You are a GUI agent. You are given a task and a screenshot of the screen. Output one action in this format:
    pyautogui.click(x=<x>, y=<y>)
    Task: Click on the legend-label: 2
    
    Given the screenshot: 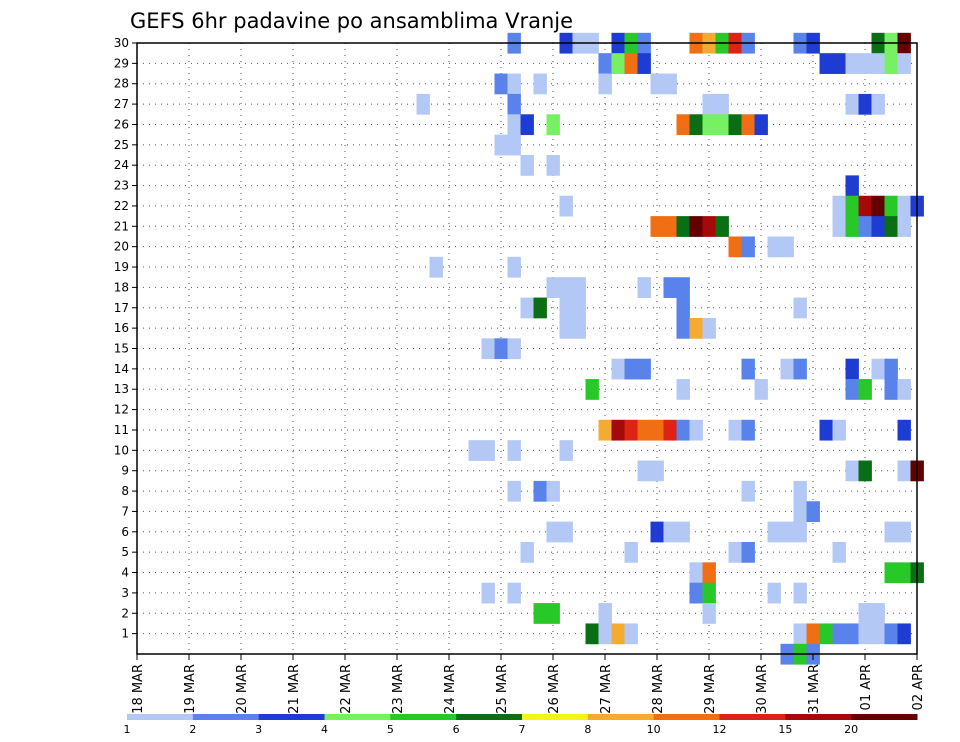 What is the action you would take?
    pyautogui.click(x=192, y=729)
    